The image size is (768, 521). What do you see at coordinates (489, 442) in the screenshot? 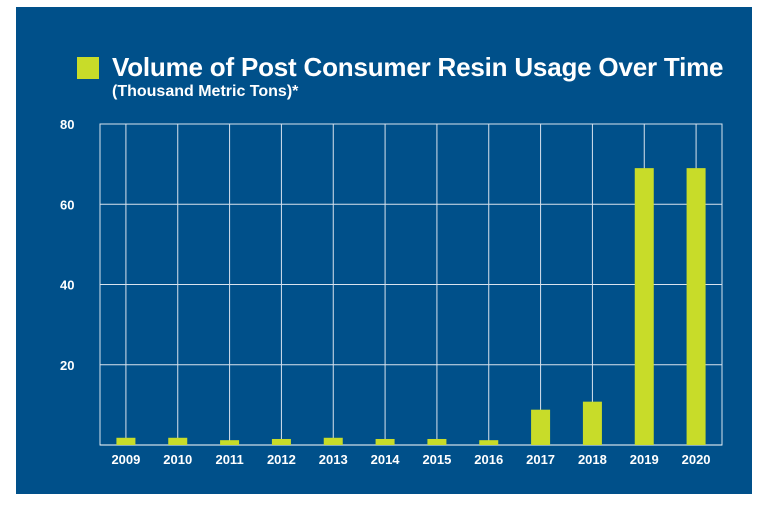
I see `bar-2016` at bounding box center [489, 442].